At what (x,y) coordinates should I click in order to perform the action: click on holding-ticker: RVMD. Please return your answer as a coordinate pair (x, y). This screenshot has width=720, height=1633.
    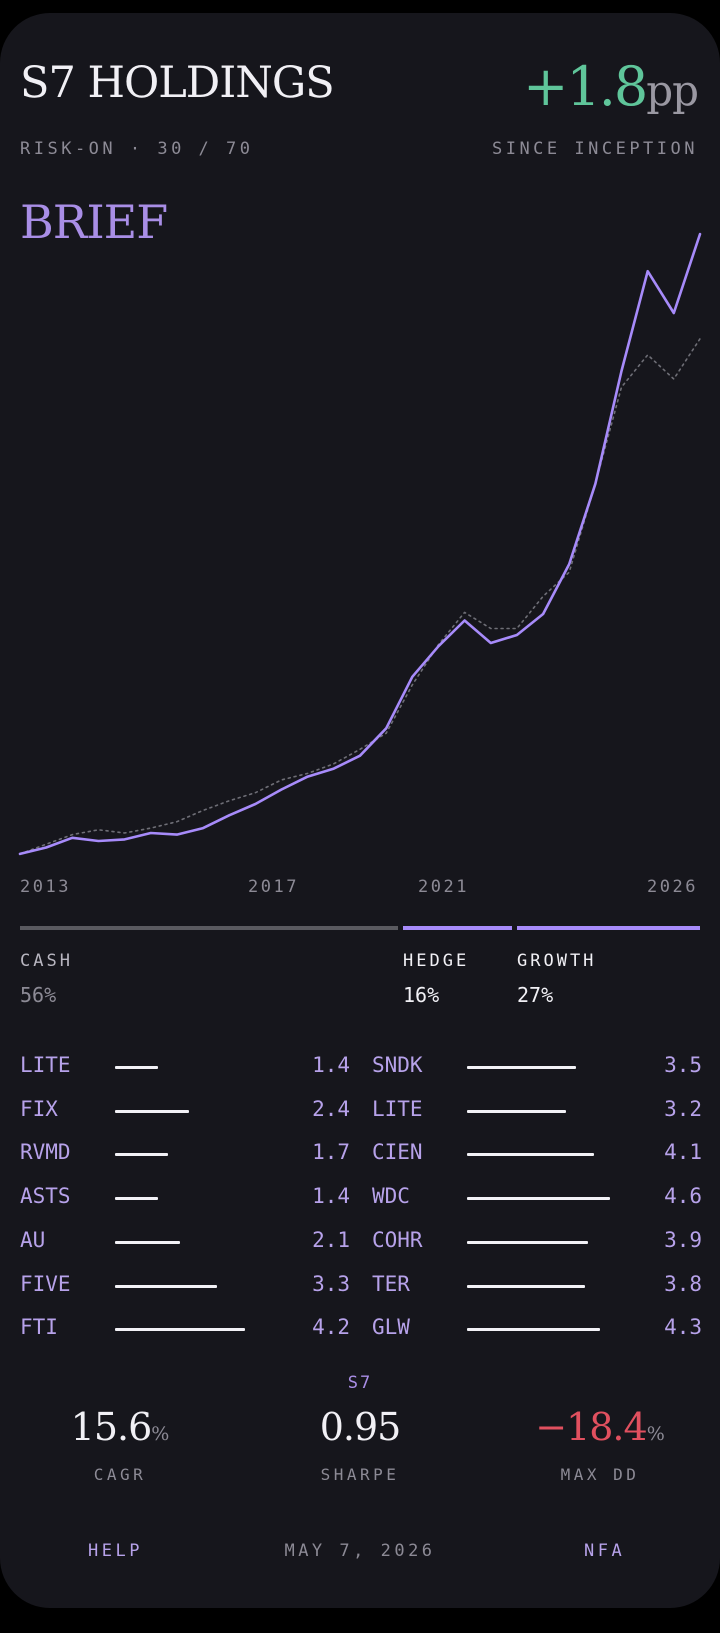
    Looking at the image, I should click on (45, 1152).